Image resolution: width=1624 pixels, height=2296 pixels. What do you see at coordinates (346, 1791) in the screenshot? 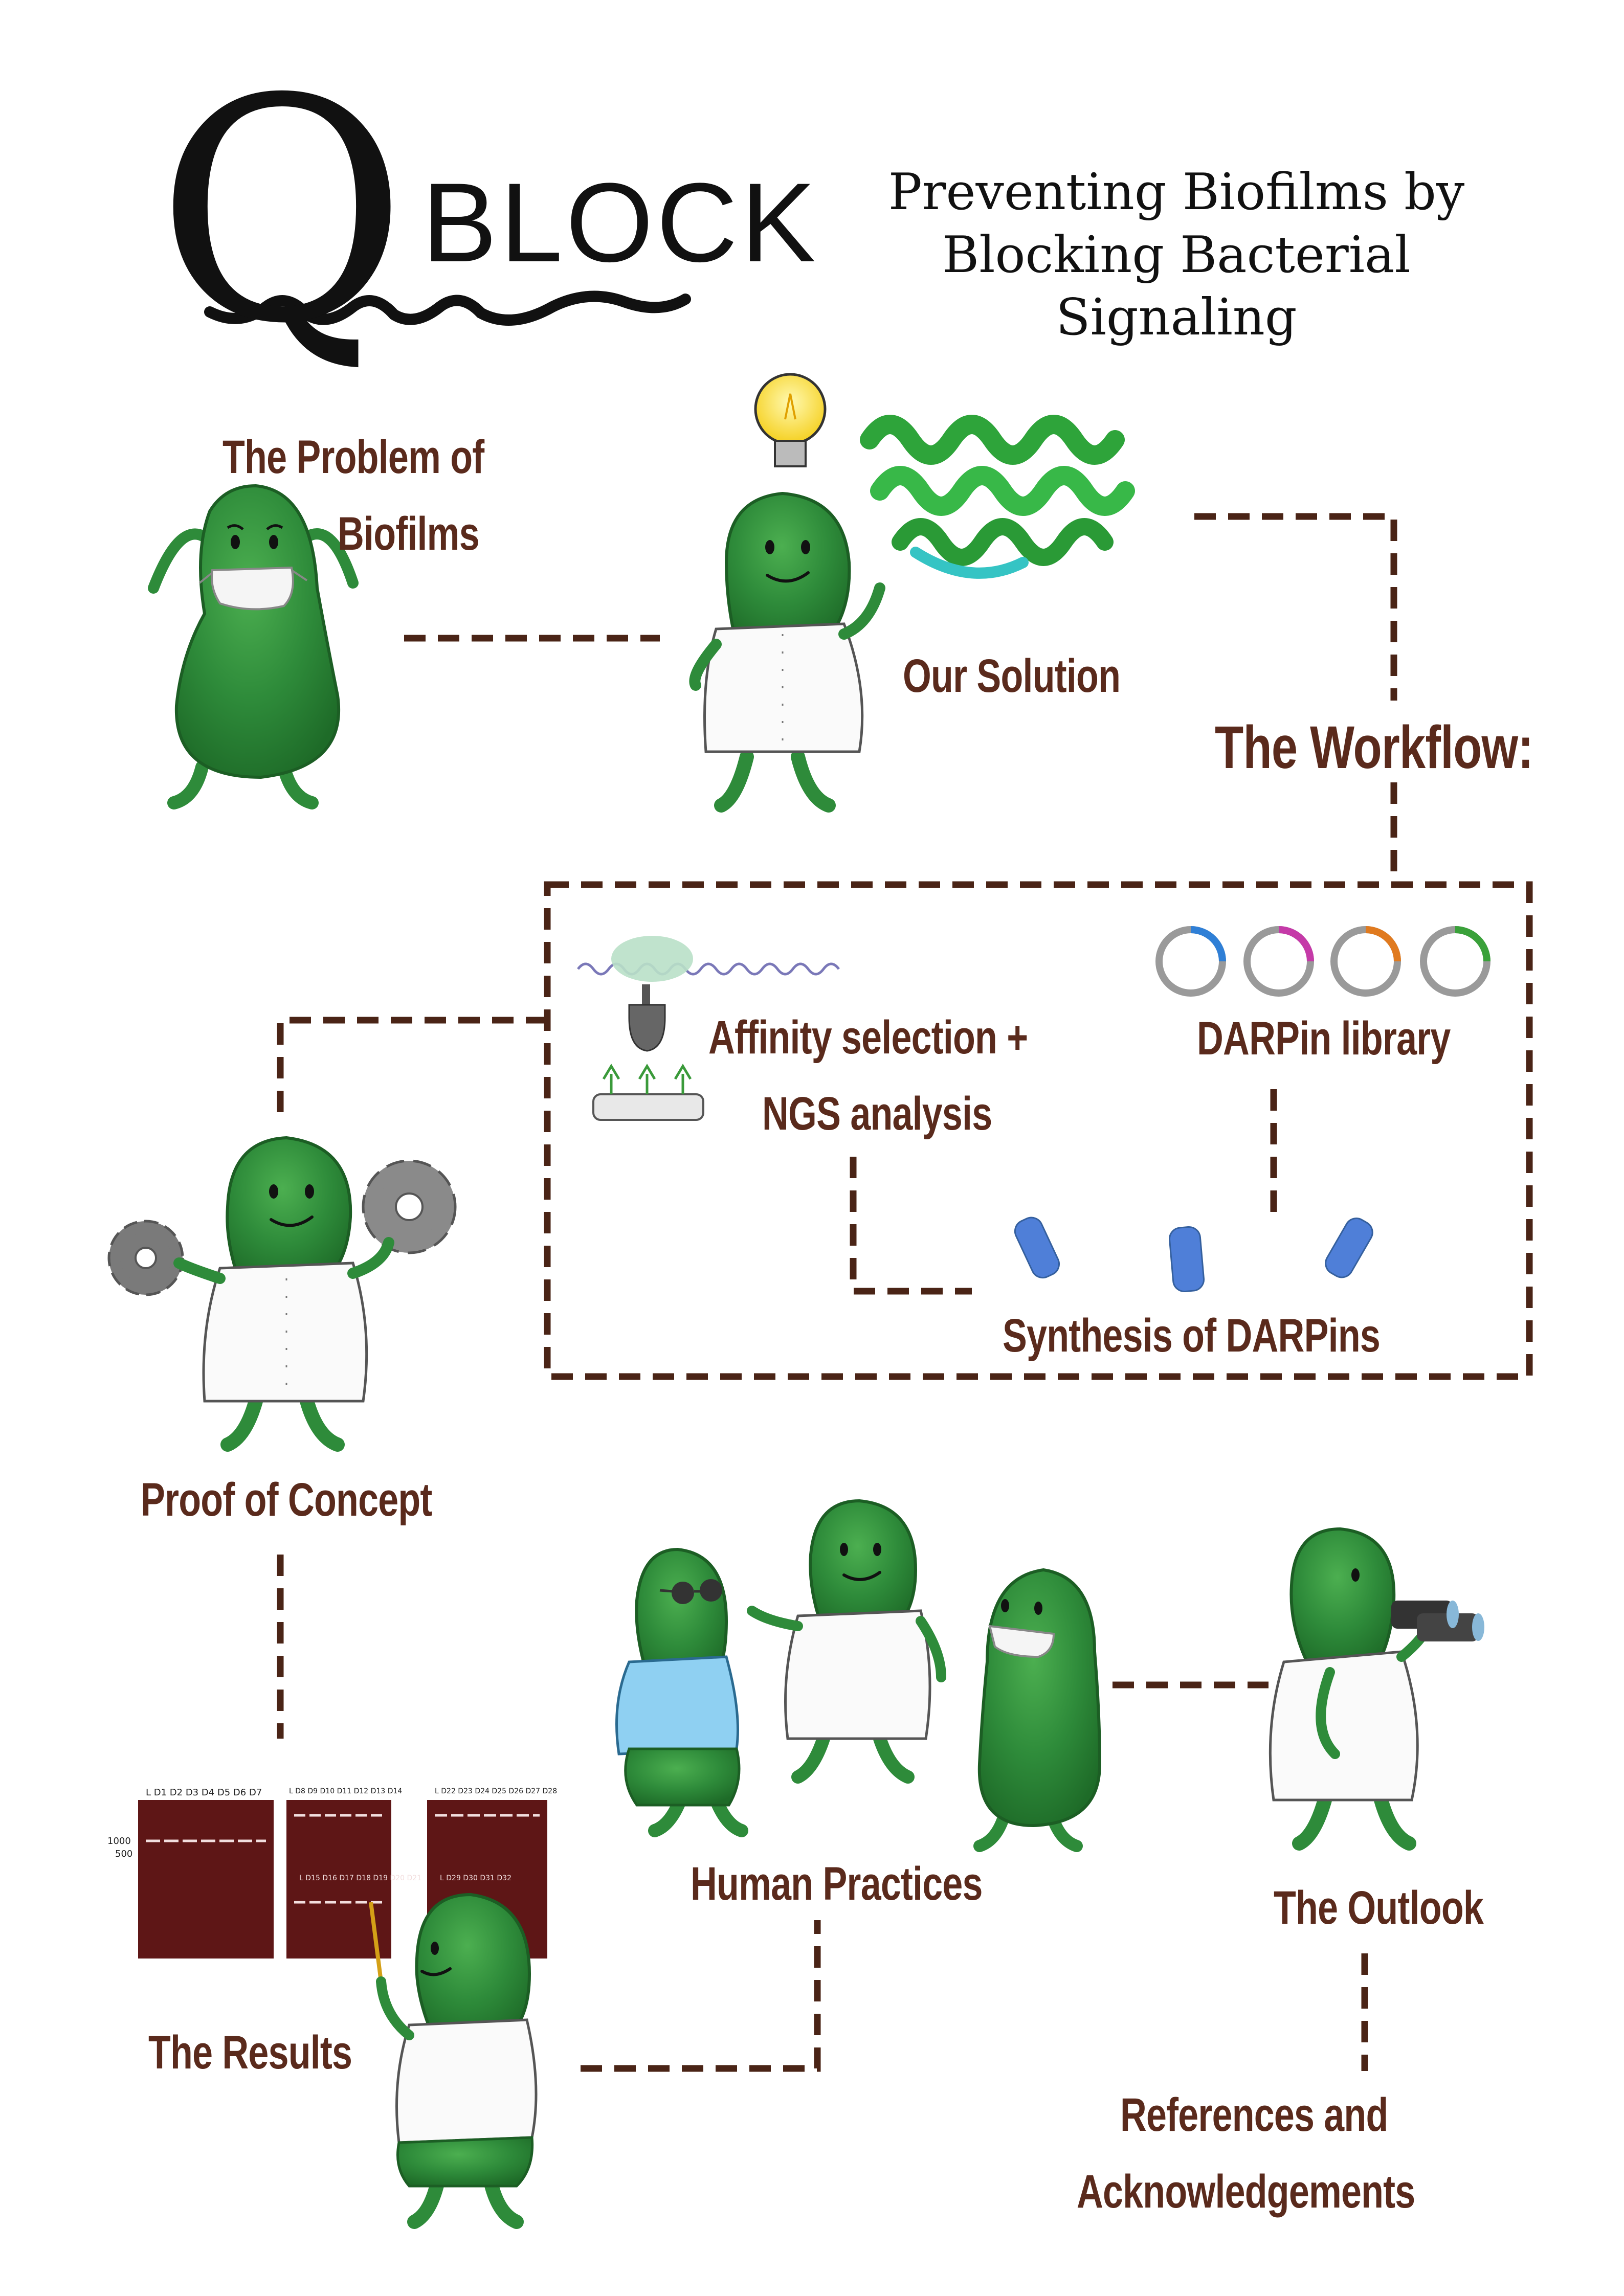
I see `gel-lanes-2: L D8 D9 D10 D11 D12 D13 D14` at bounding box center [346, 1791].